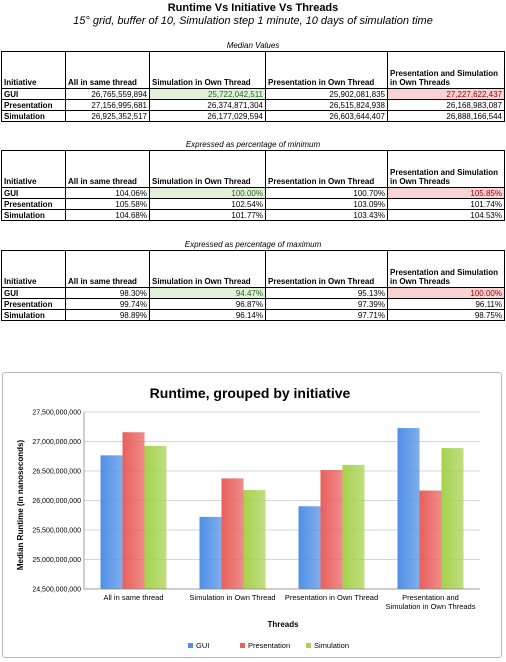 The image size is (506, 662). What do you see at coordinates (56, 531) in the screenshot?
I see `y-tick-label: 25,500,000,000` at bounding box center [56, 531].